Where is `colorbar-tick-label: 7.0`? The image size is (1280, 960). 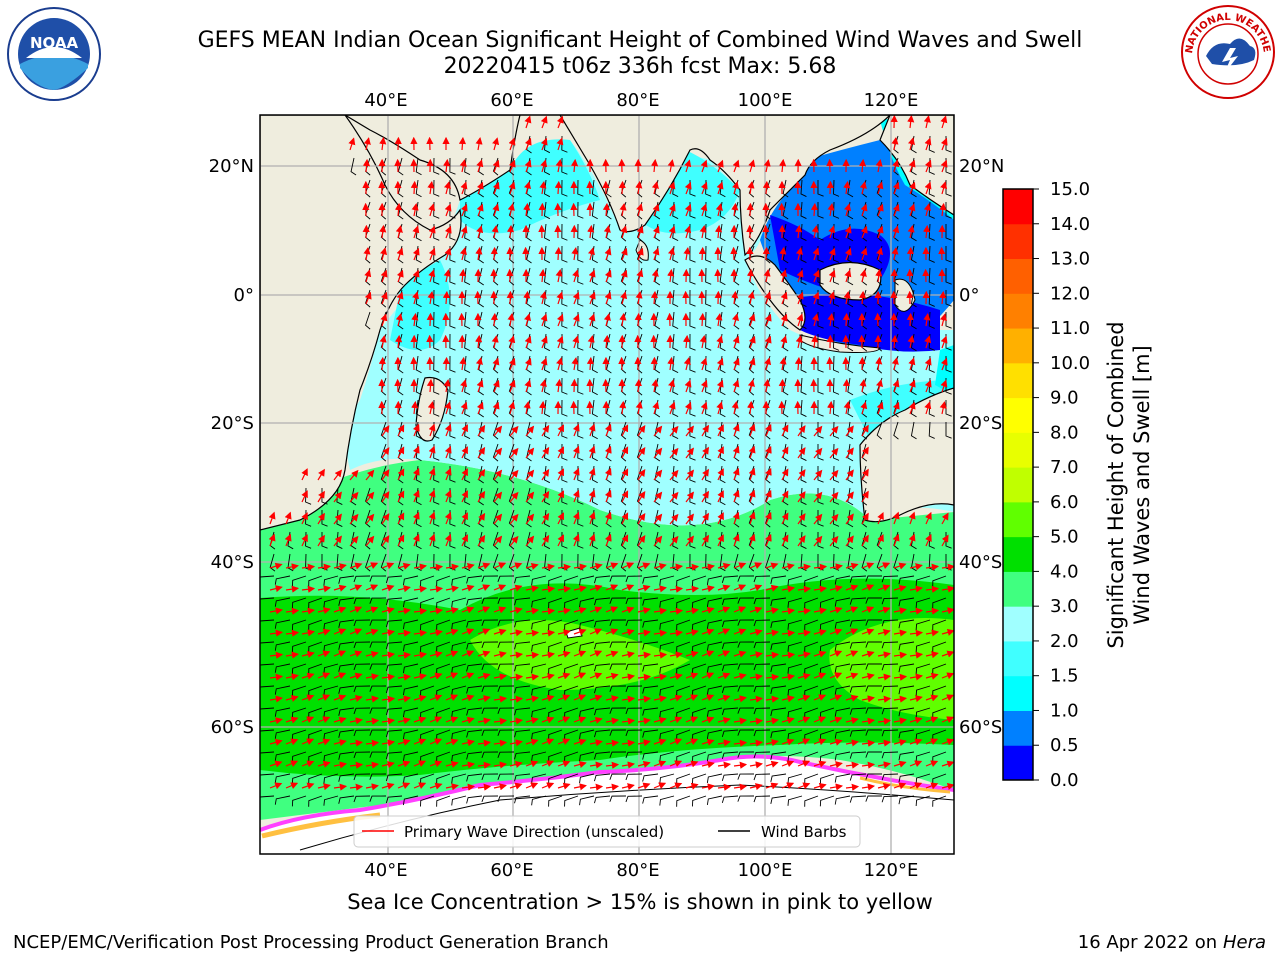
colorbar-tick-label: 7.0 is located at coordinates (1064, 467).